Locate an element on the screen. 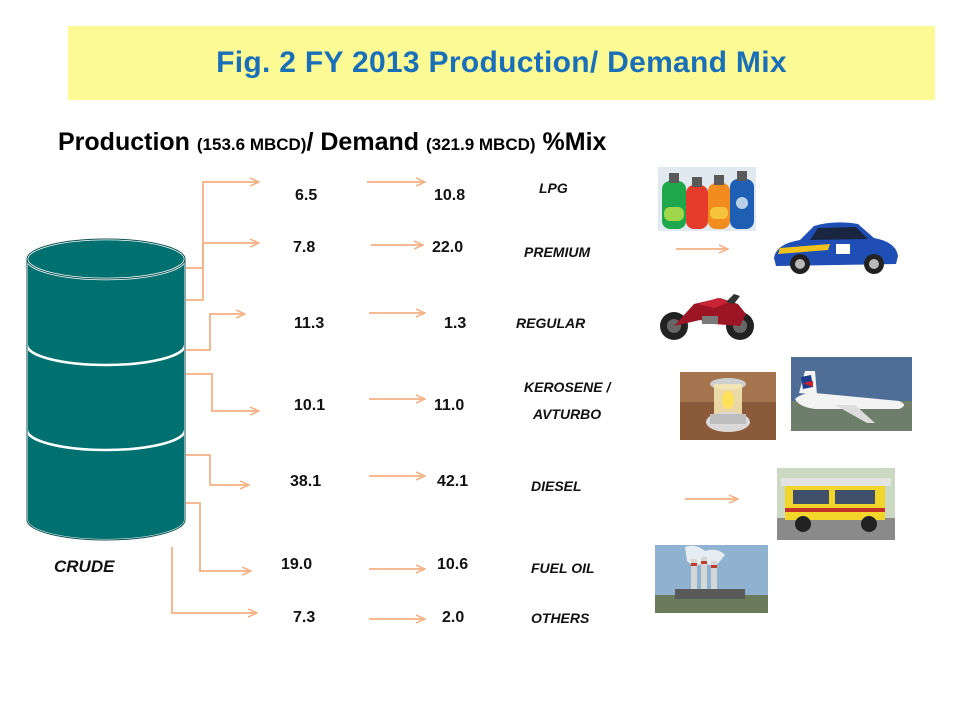 The image size is (960, 720). label-lpg: LPG is located at coordinates (553, 188).